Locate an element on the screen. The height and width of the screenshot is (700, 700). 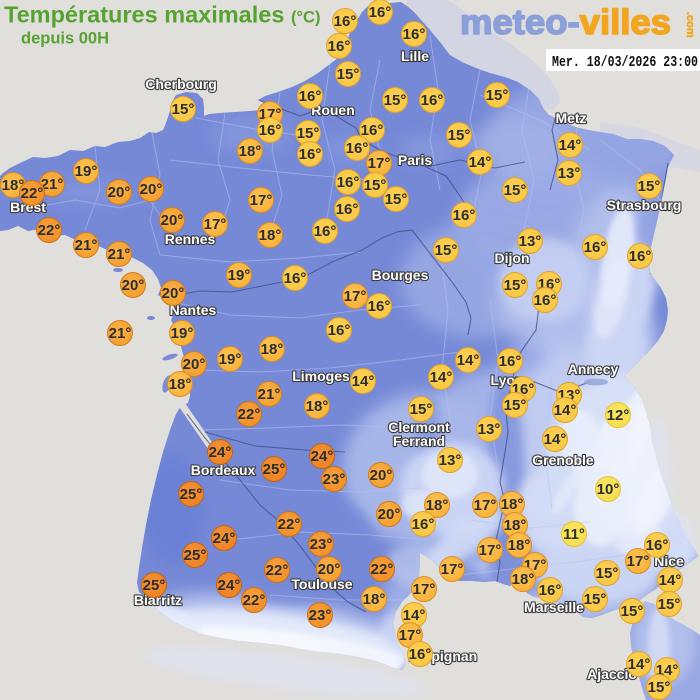
svg-text: Grenoble is located at coordinates (563, 460).